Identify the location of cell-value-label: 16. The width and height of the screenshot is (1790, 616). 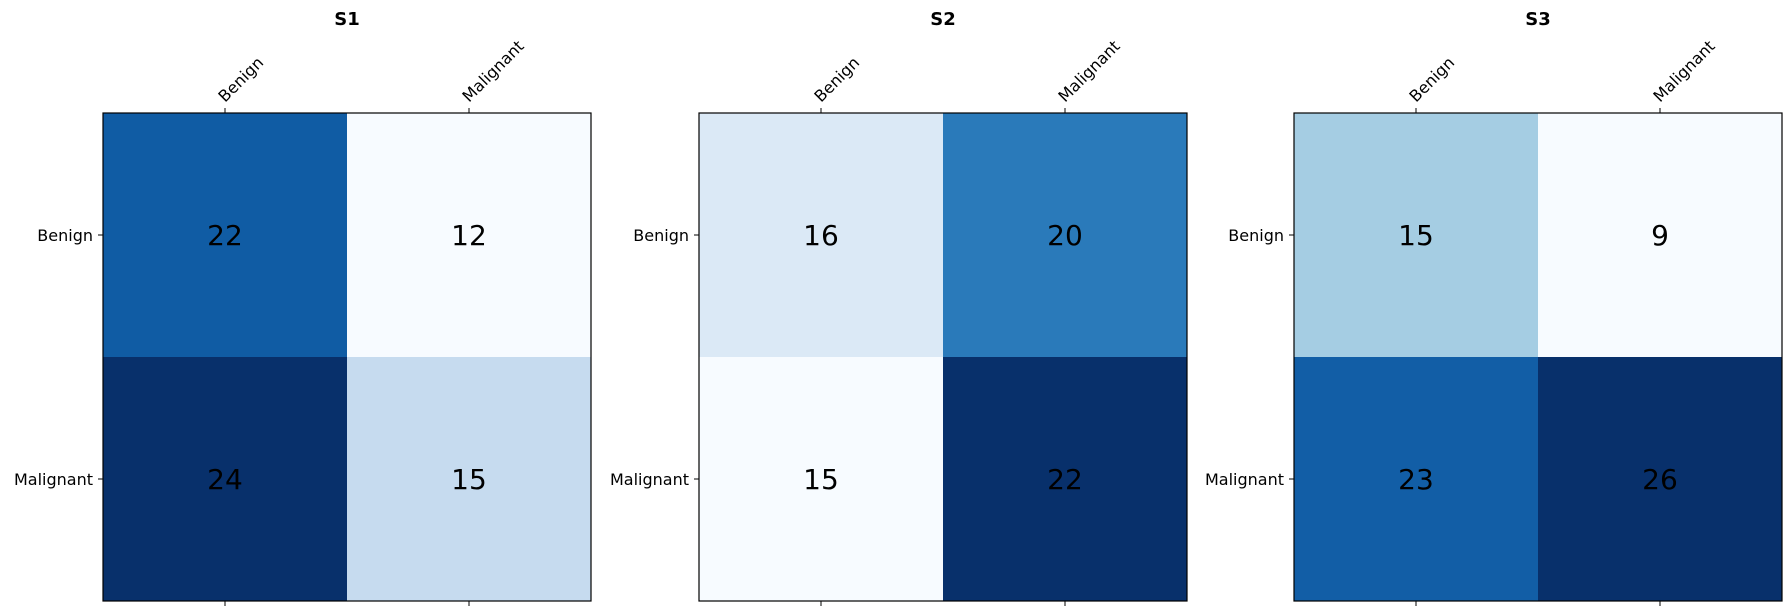
(821, 235).